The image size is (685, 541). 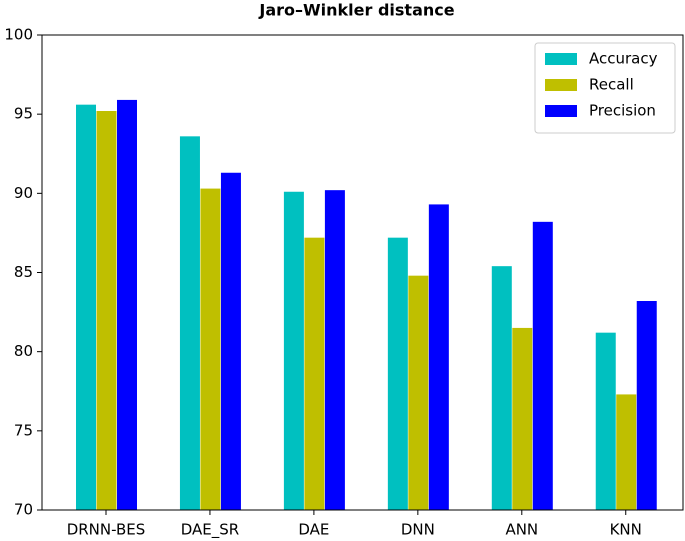 I want to click on chart-title: Jaro–Winkler distance, so click(x=356, y=10).